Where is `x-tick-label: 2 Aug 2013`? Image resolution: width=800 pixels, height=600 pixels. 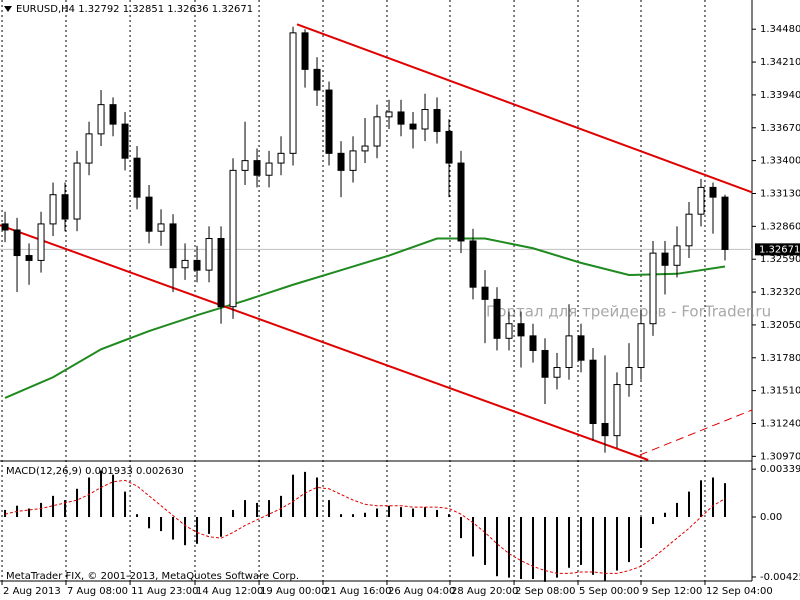
x-tick-label: 2 Aug 2013 is located at coordinates (32, 591).